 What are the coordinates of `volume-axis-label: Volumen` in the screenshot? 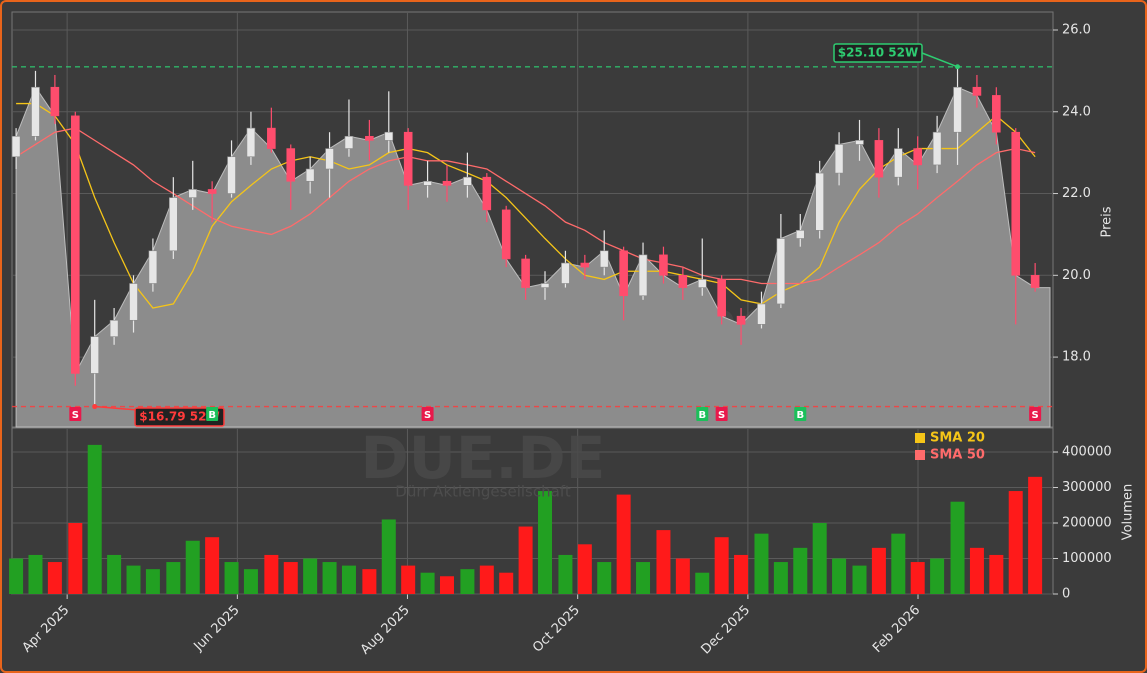 It's located at (1128, 512).